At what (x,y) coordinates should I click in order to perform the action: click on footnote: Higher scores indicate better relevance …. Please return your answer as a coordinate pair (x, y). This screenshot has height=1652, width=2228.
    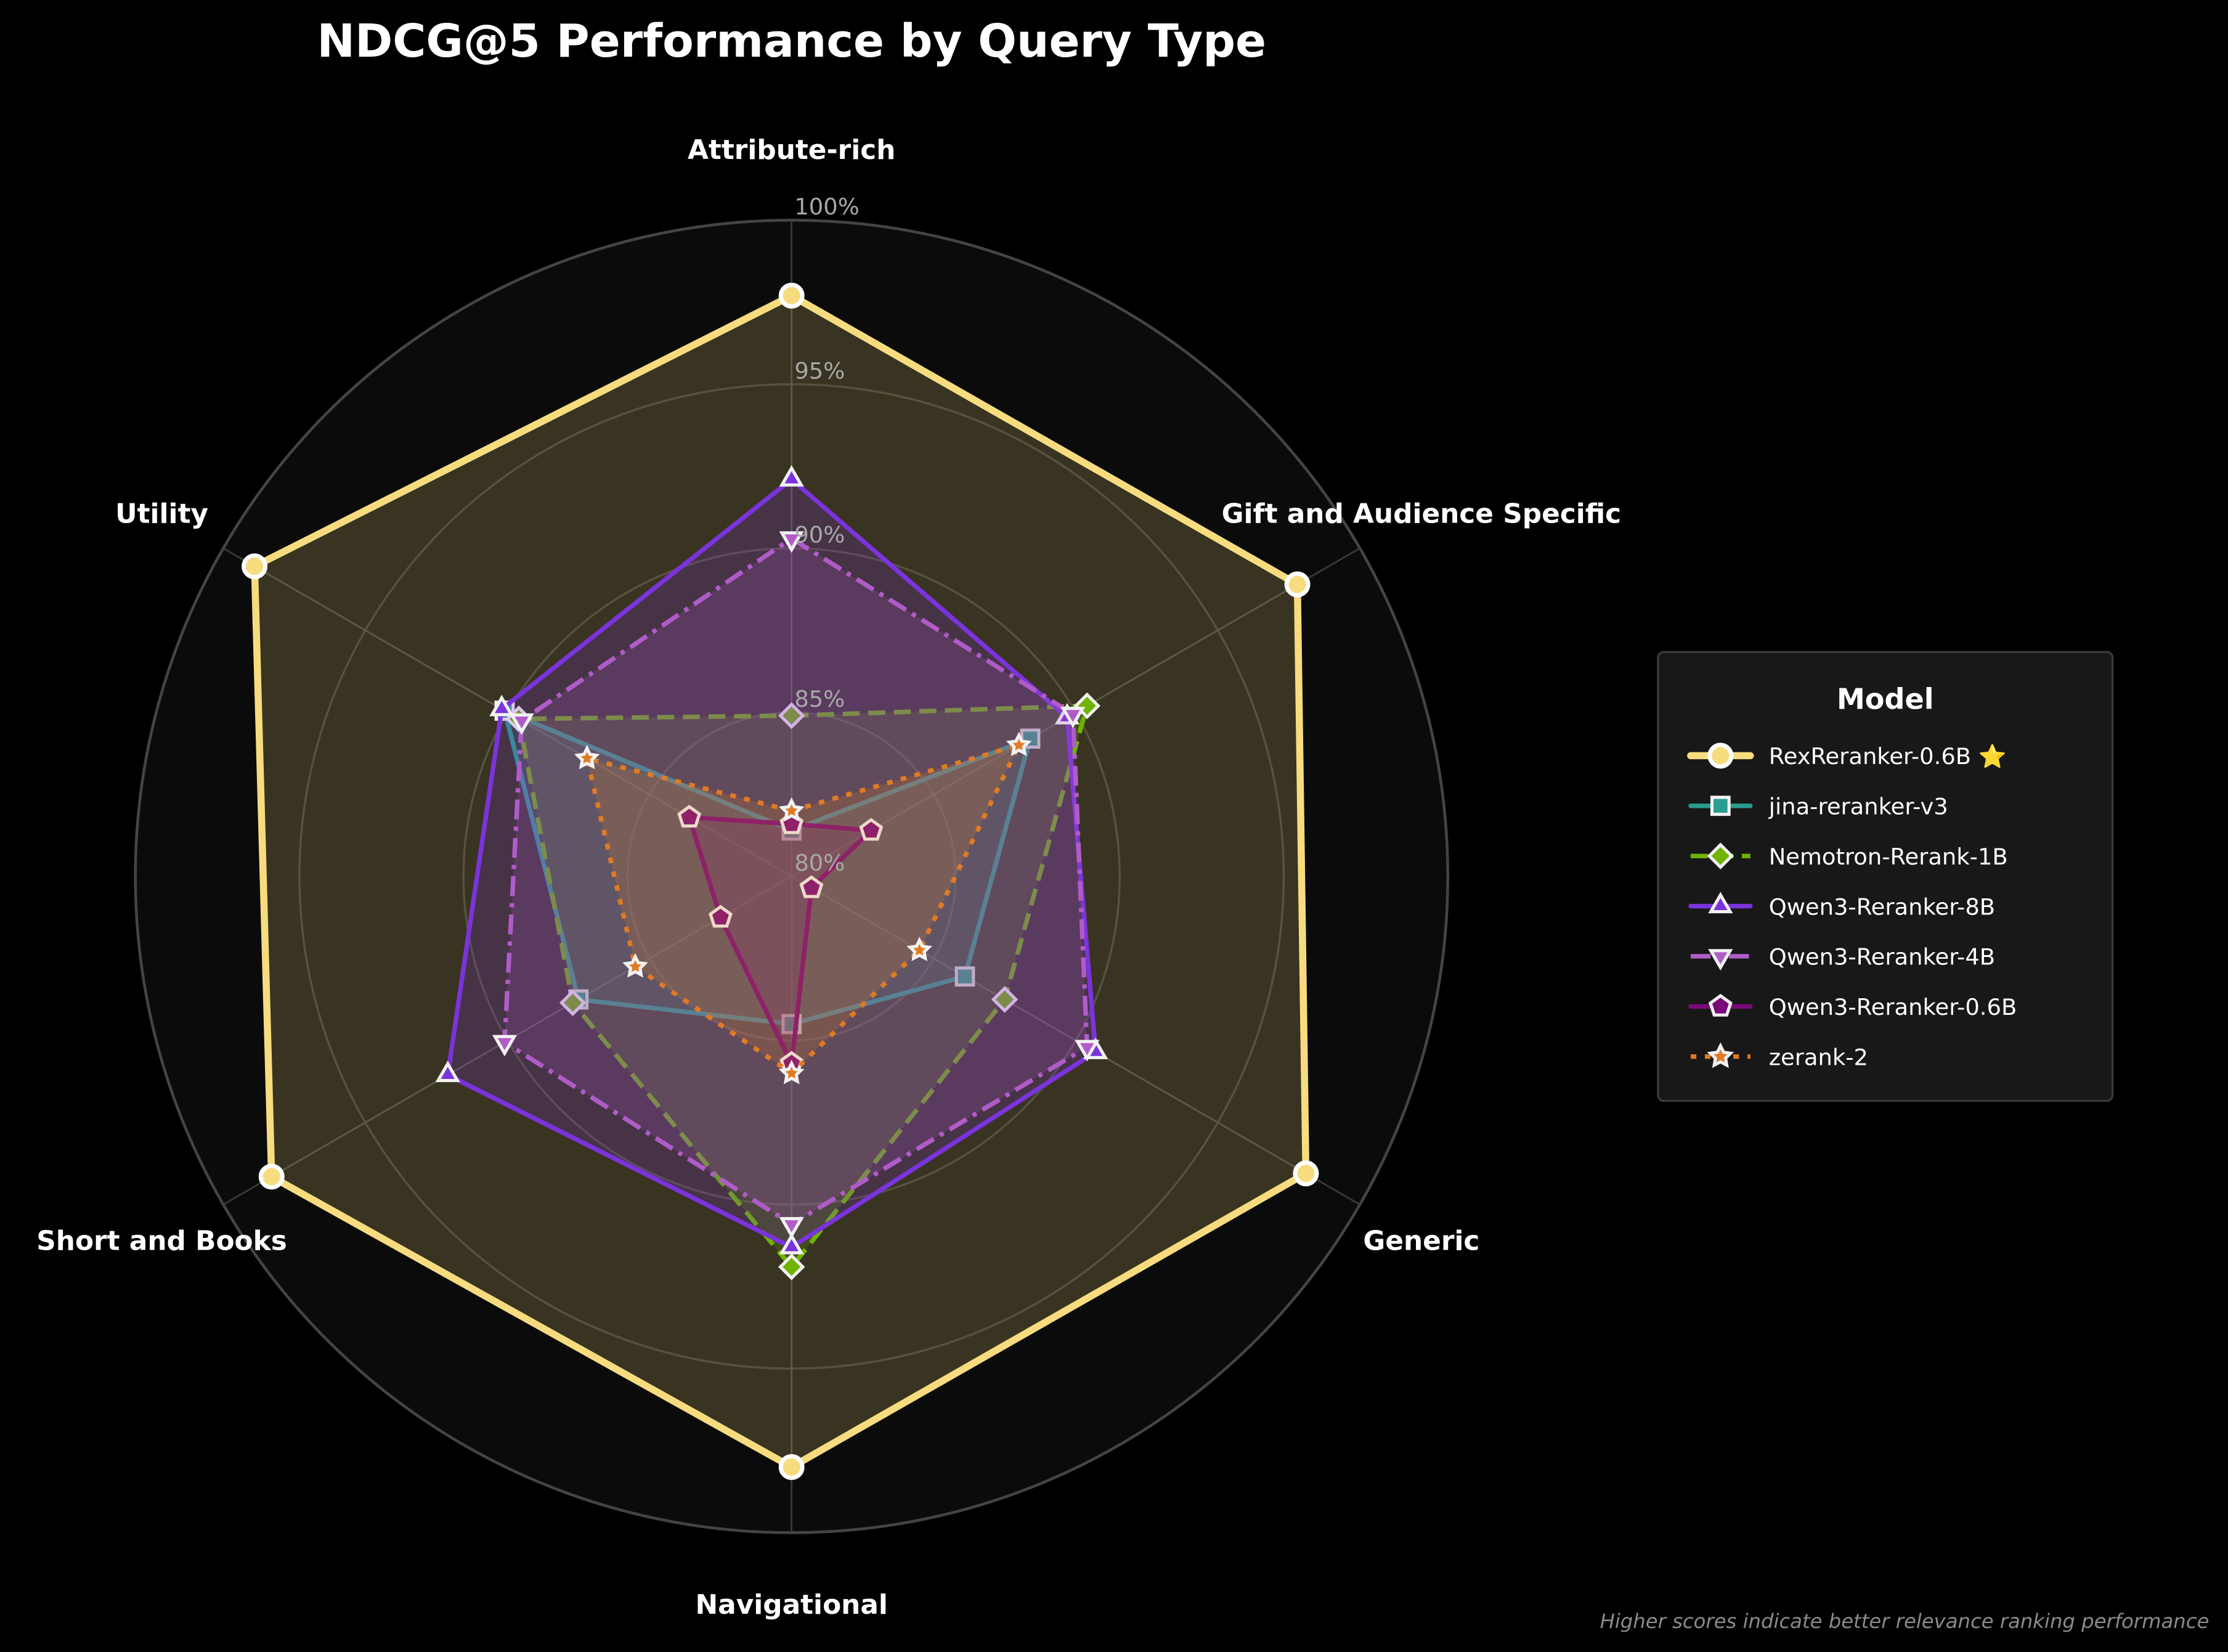
    Looking at the image, I should click on (1905, 1621).